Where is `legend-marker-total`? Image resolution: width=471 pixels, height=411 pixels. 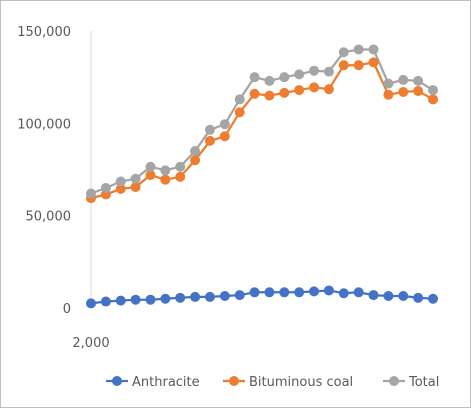
legend-marker-total is located at coordinates (394, 381).